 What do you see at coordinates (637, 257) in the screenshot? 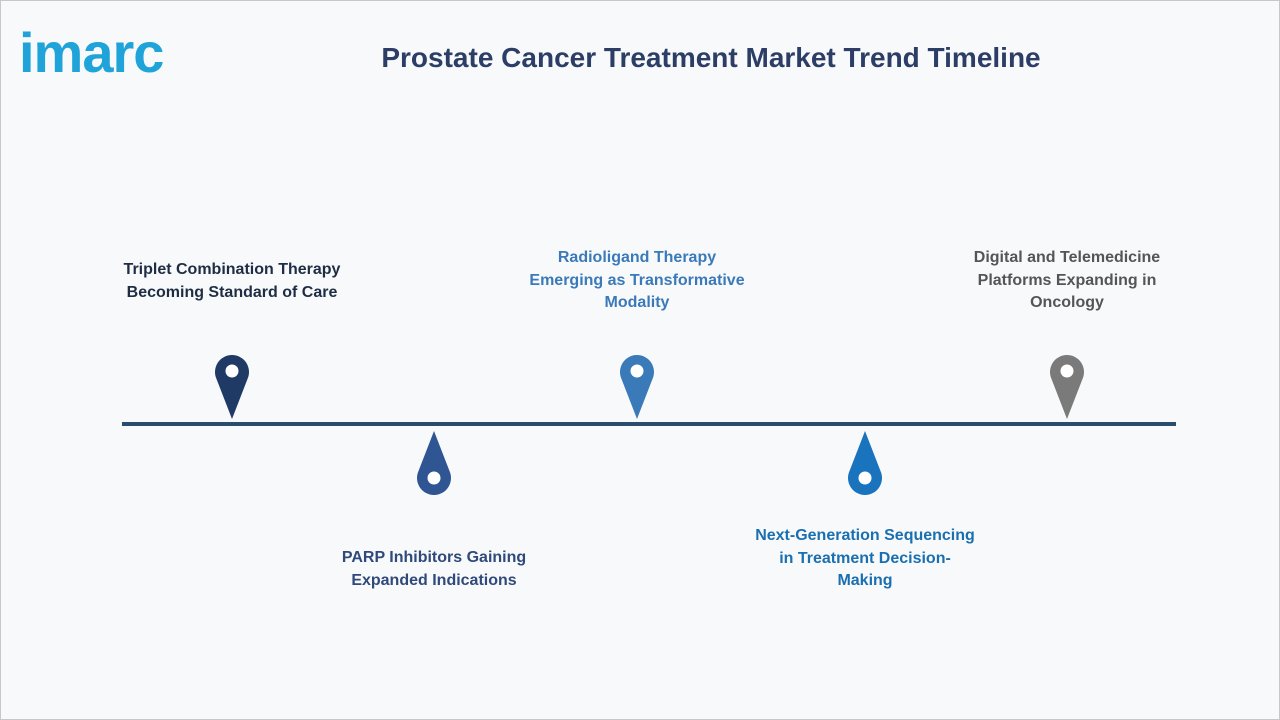
I see `label-line: Radioligand Therapy` at bounding box center [637, 257].